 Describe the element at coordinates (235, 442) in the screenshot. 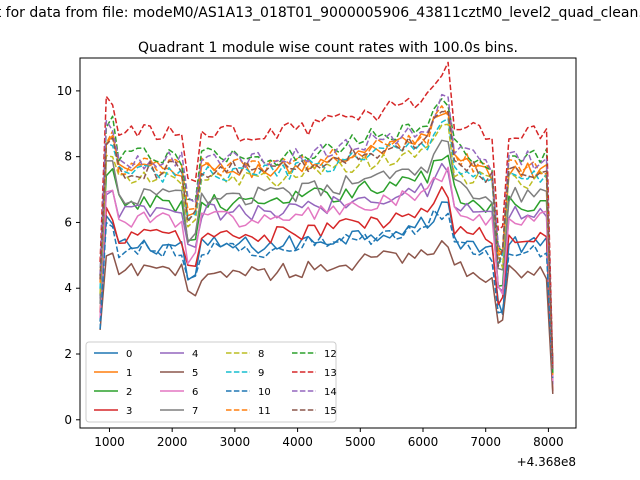

I see `x-tick-label: 3000` at that location.